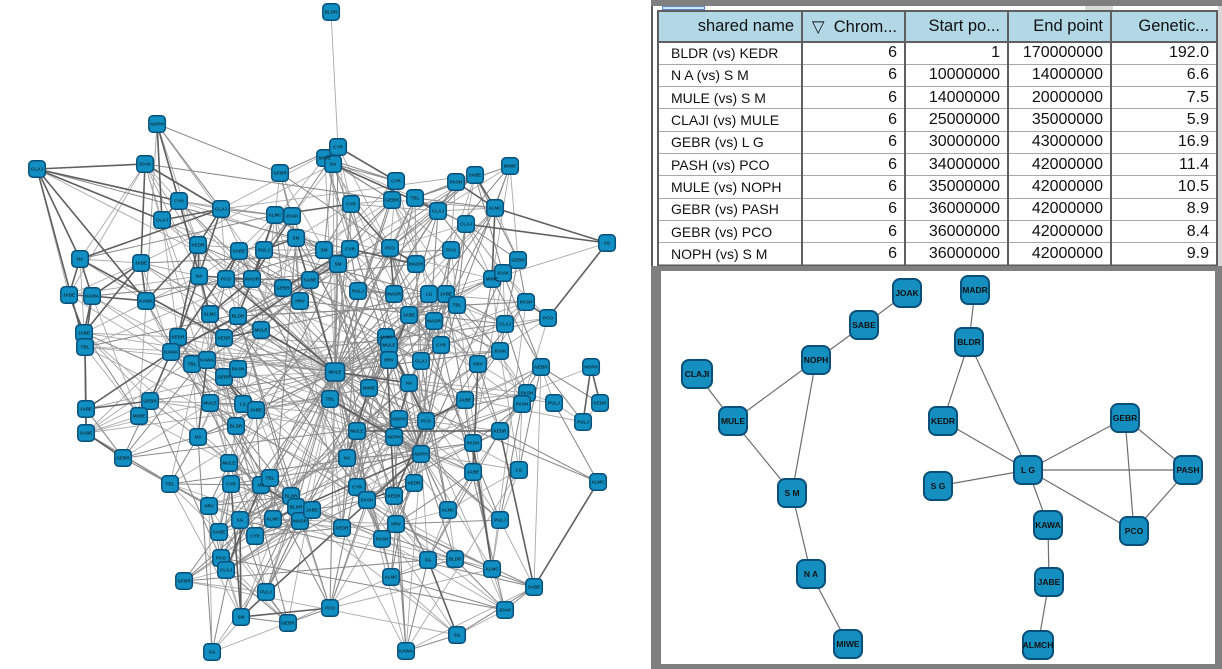 This screenshot has width=1222, height=669. What do you see at coordinates (209, 505) in the screenshot?
I see `svg-text: HRV` at bounding box center [209, 505].